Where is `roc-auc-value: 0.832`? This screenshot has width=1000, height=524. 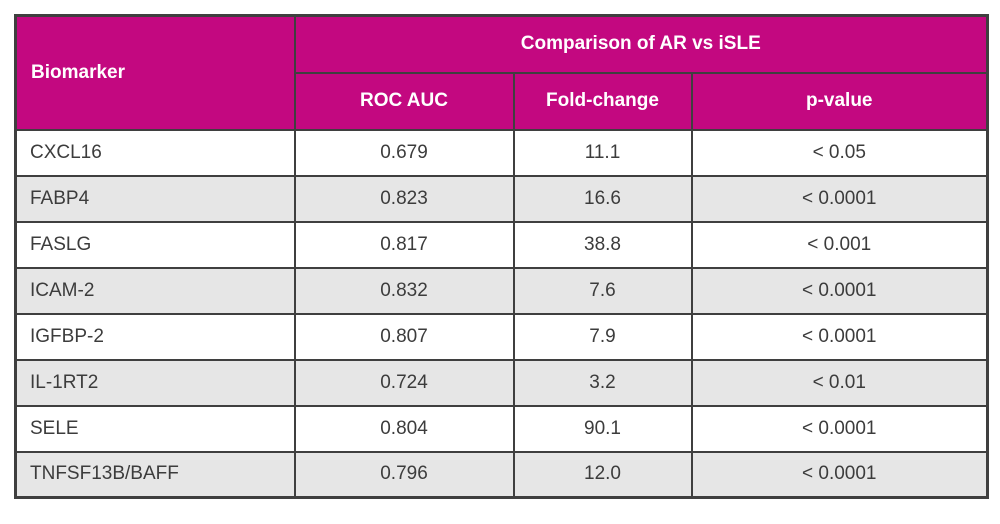
roc-auc-value: 0.832 is located at coordinates (404, 290).